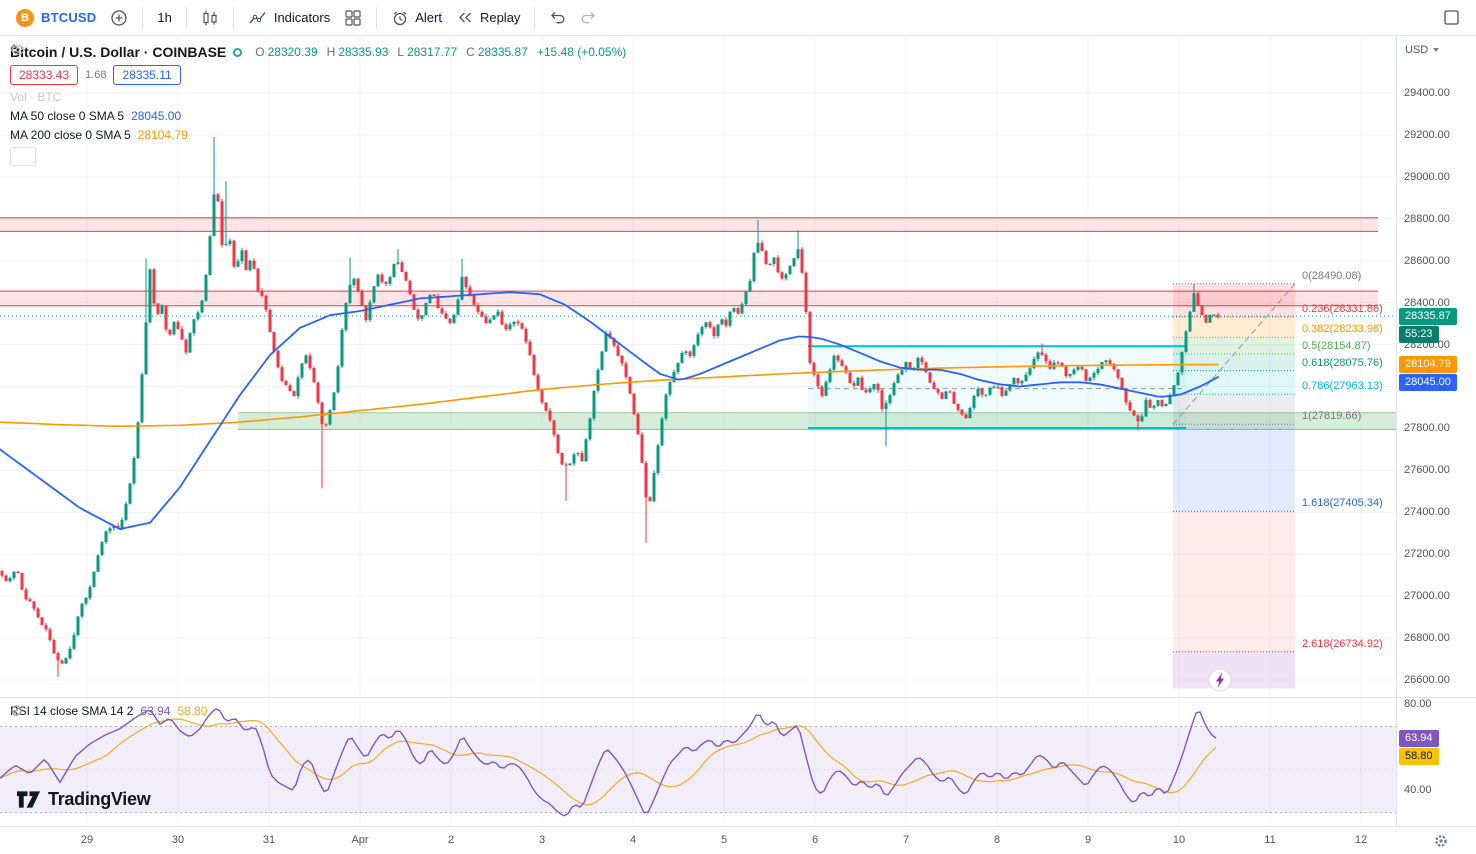 The image size is (1476, 854). What do you see at coordinates (609, 395) in the screenshot?
I see `ma200-line` at bounding box center [609, 395].